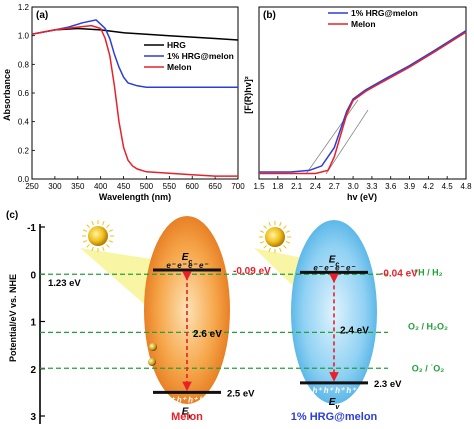 The height and width of the screenshot is (429, 474). Describe the element at coordinates (335, 186) in the screenshot. I see `x-tick-label: 2.7` at that location.